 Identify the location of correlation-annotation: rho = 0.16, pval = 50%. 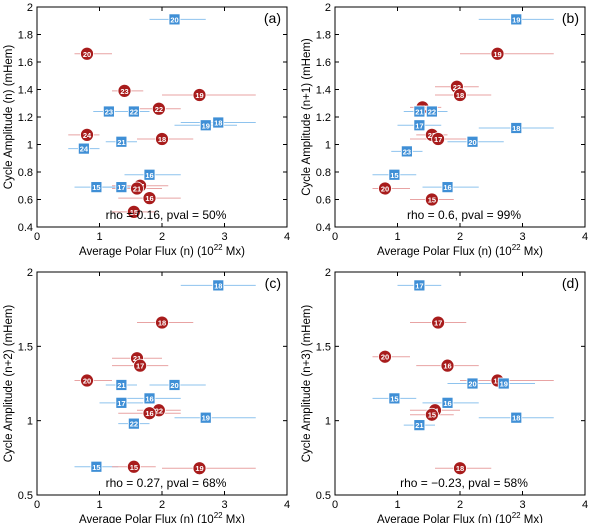
(166, 215).